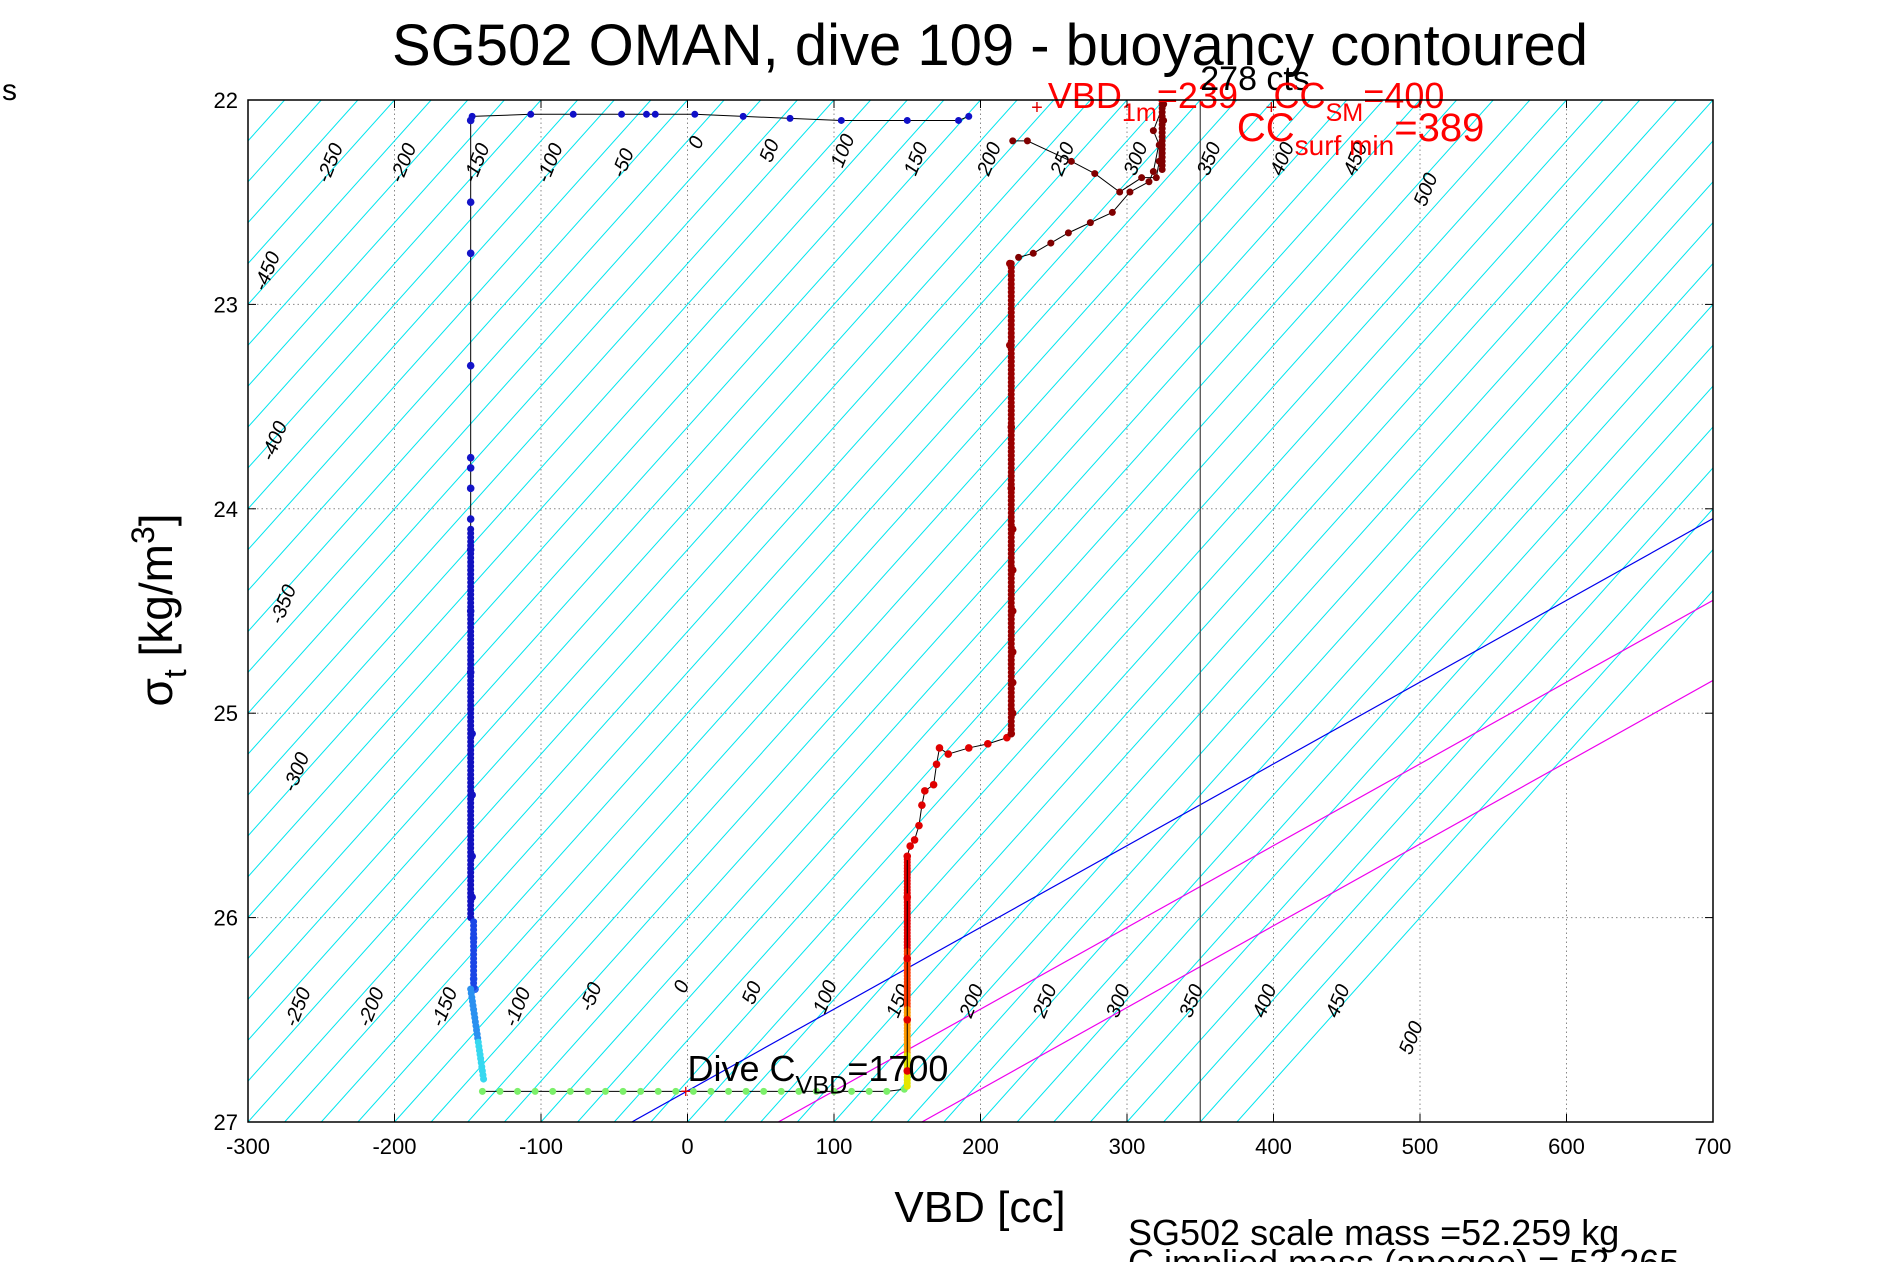 The width and height of the screenshot is (1891, 1262). What do you see at coordinates (549, 162) in the screenshot?
I see `contour-label-top: -100` at bounding box center [549, 162].